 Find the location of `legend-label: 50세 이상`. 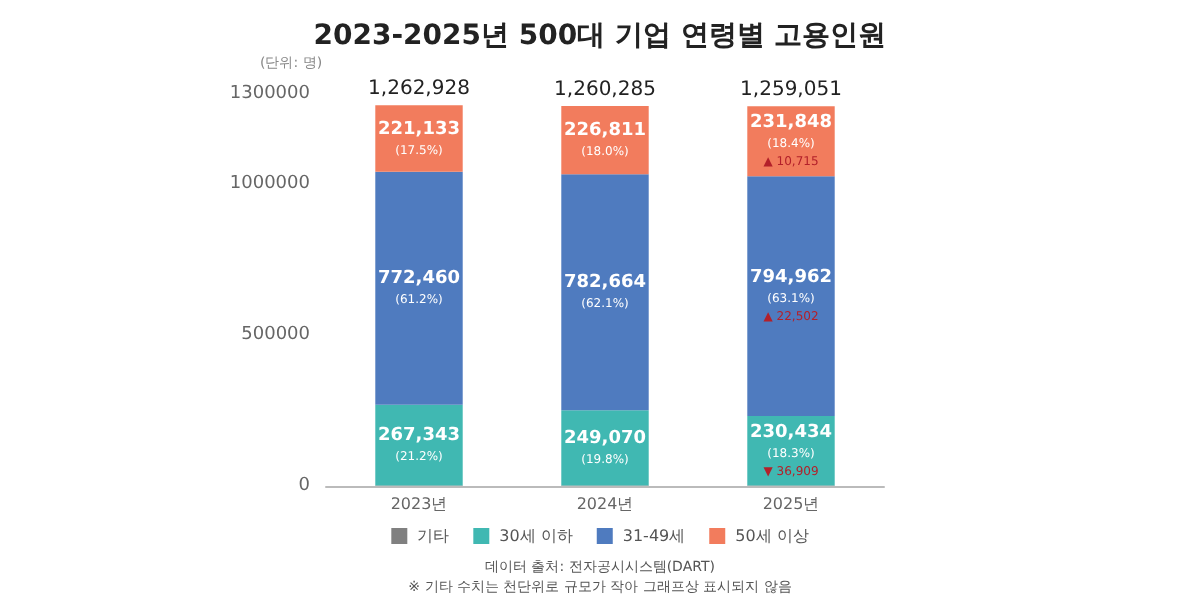

legend-label: 50세 이상 is located at coordinates (772, 536).